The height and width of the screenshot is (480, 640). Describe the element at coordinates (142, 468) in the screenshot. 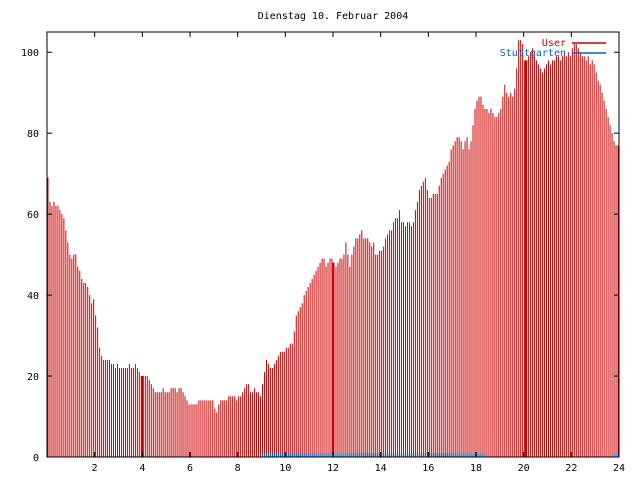

I see `x-tick-label: 4` at that location.